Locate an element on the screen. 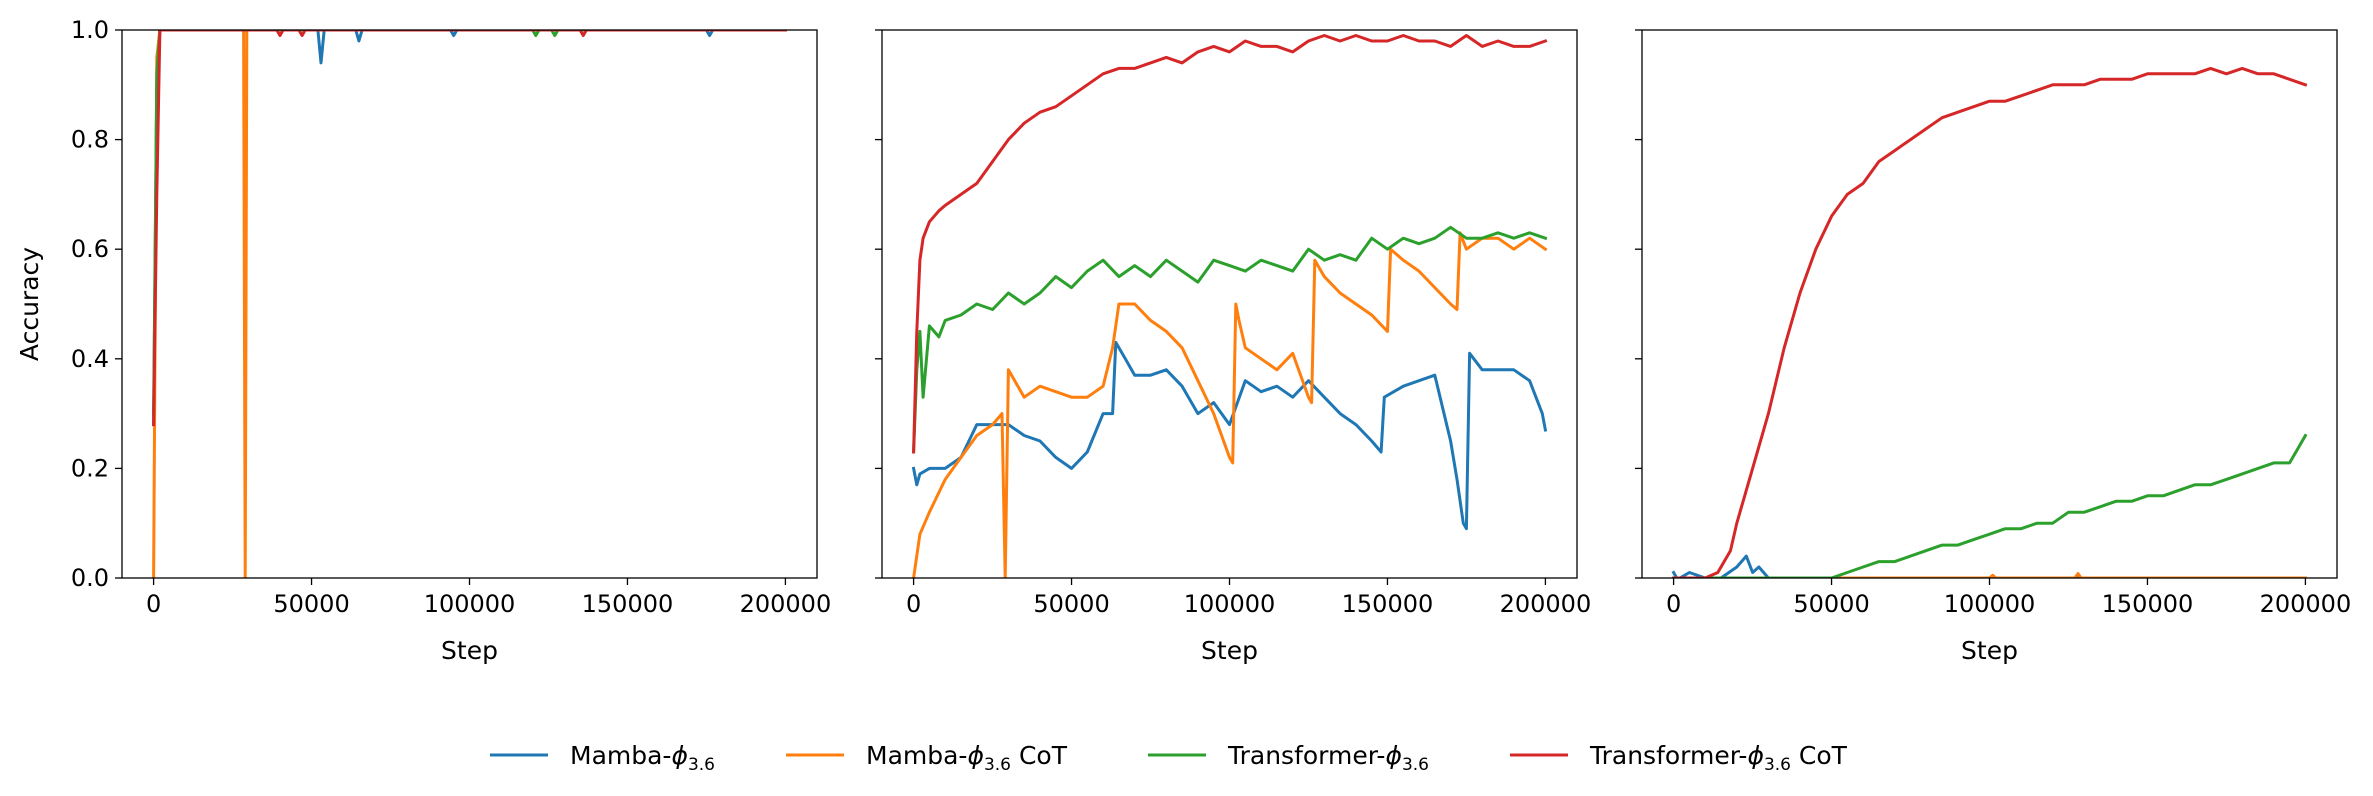  legend-label: Transformer-ϕ3.6 CoT is located at coordinates (1718, 758).